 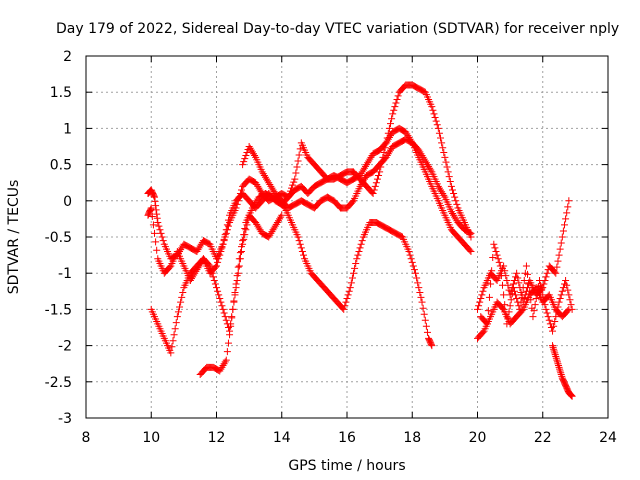 What do you see at coordinates (282, 438) in the screenshot?
I see `x-tick-label: 14` at bounding box center [282, 438].